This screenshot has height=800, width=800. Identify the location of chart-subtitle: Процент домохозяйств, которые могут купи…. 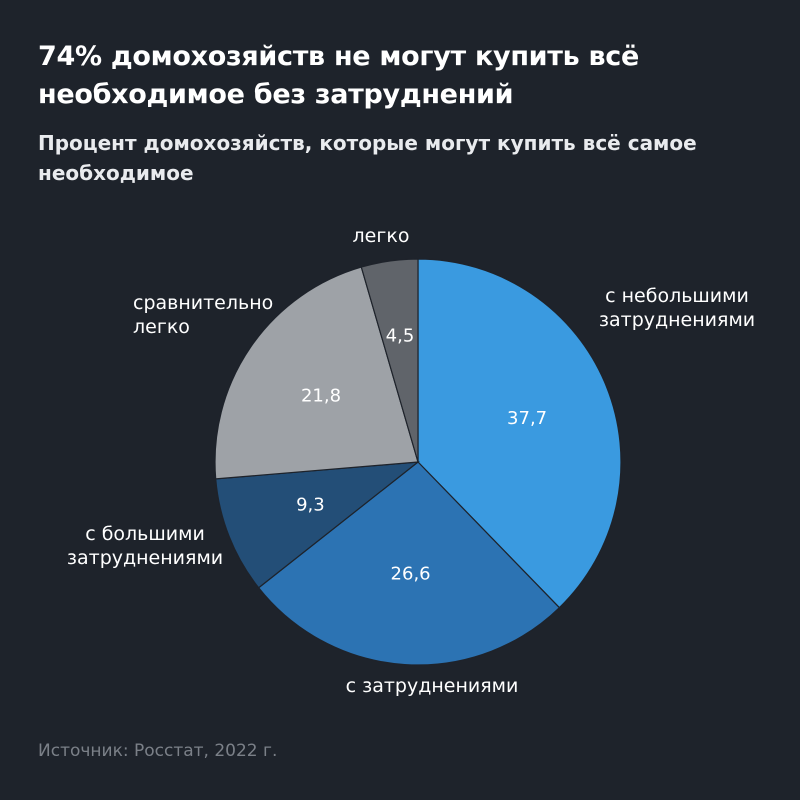
(367, 158).